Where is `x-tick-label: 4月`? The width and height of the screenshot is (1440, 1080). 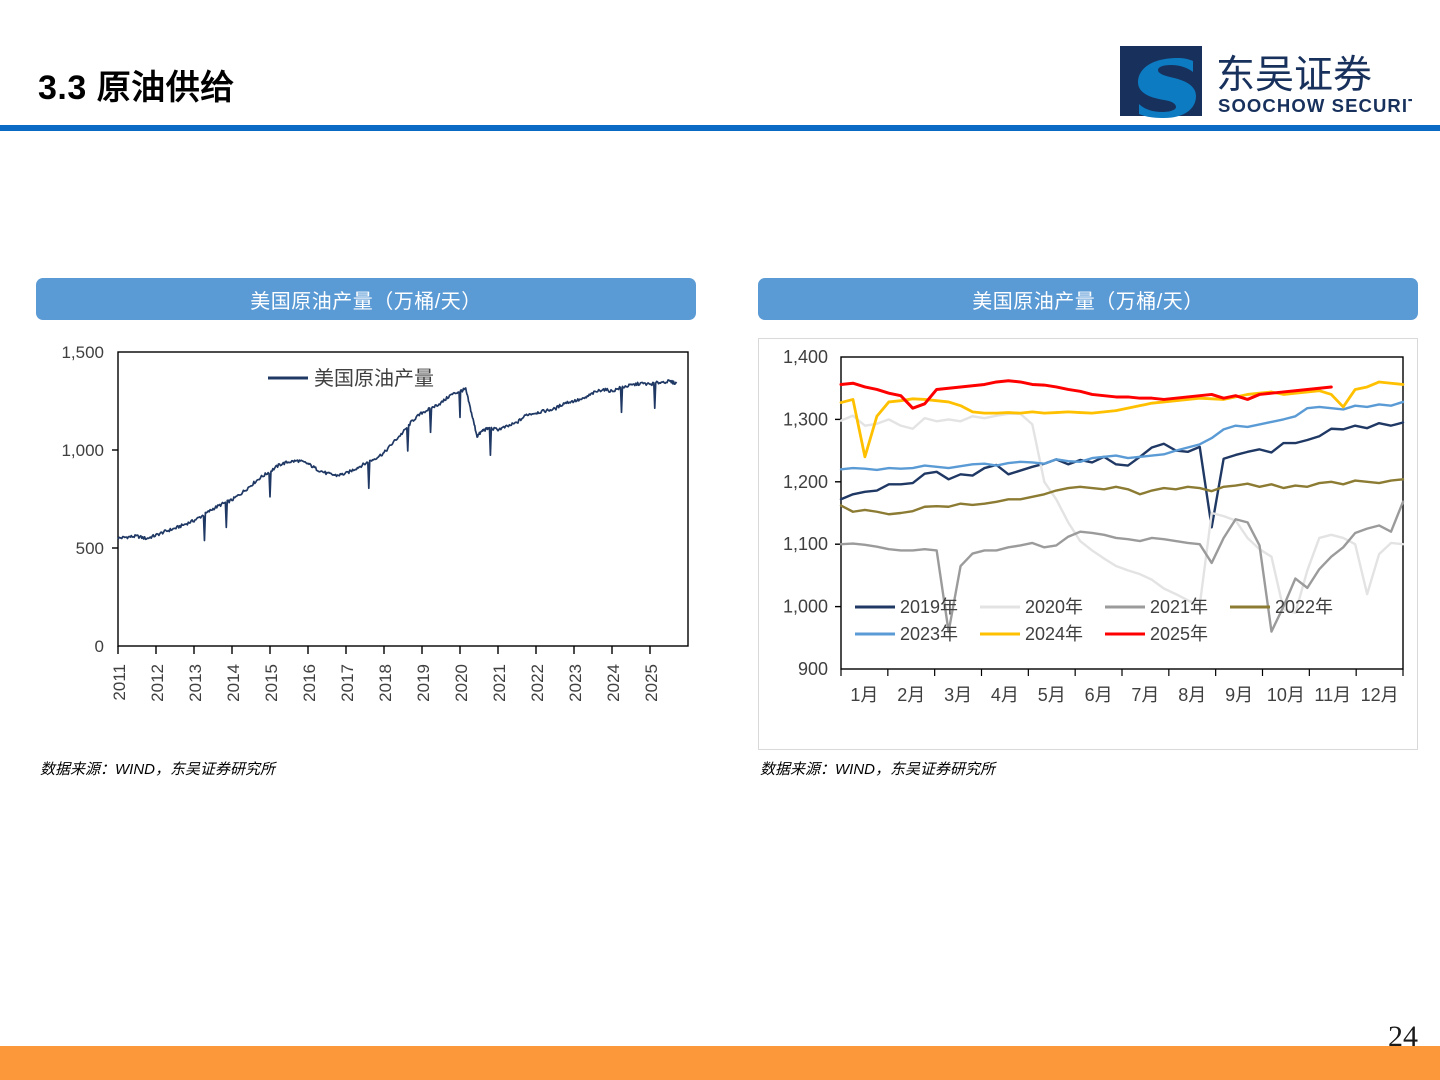
x-tick-label: 4月 is located at coordinates (1005, 695).